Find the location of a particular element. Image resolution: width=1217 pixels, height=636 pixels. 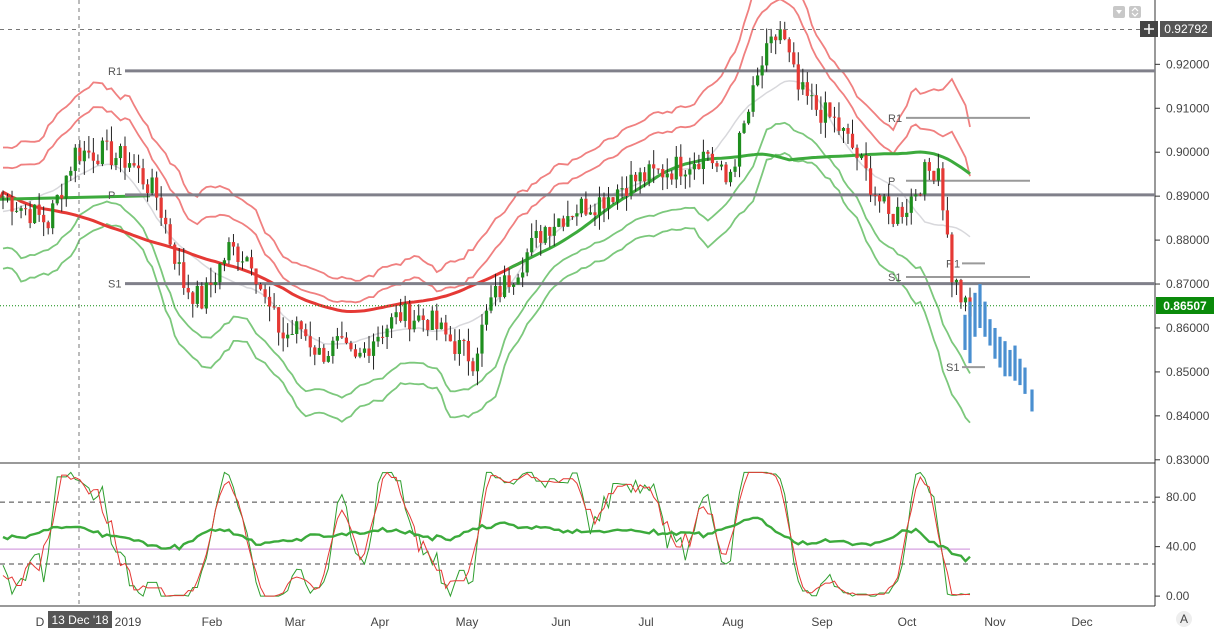

chart-controls is located at coordinates (1127, 12).